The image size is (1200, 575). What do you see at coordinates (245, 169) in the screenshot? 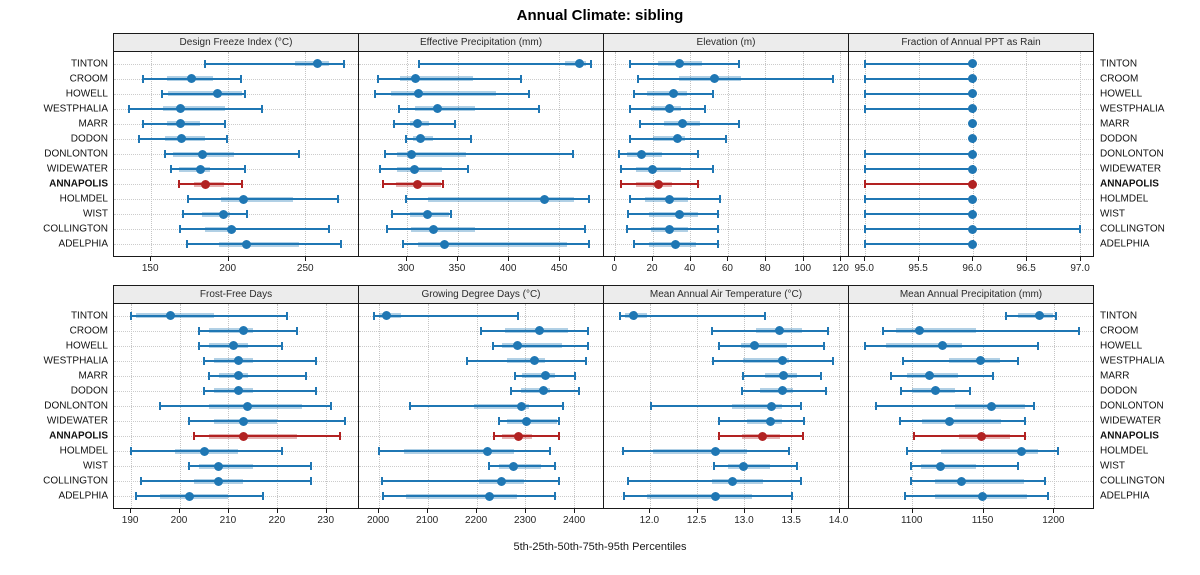
I see `cap-p95-widewater` at bounding box center [245, 169].